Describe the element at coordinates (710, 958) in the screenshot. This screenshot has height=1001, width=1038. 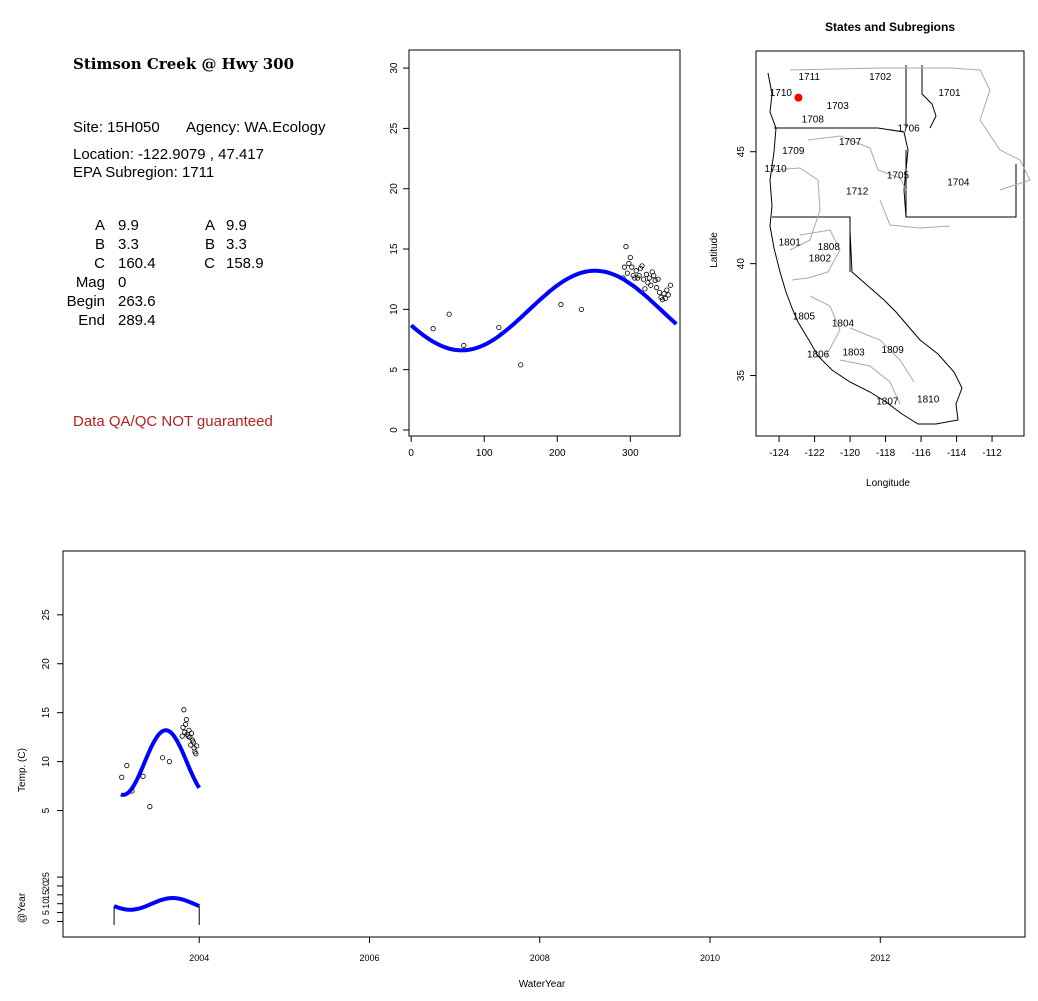
I see `x-tick-label: 2010` at that location.